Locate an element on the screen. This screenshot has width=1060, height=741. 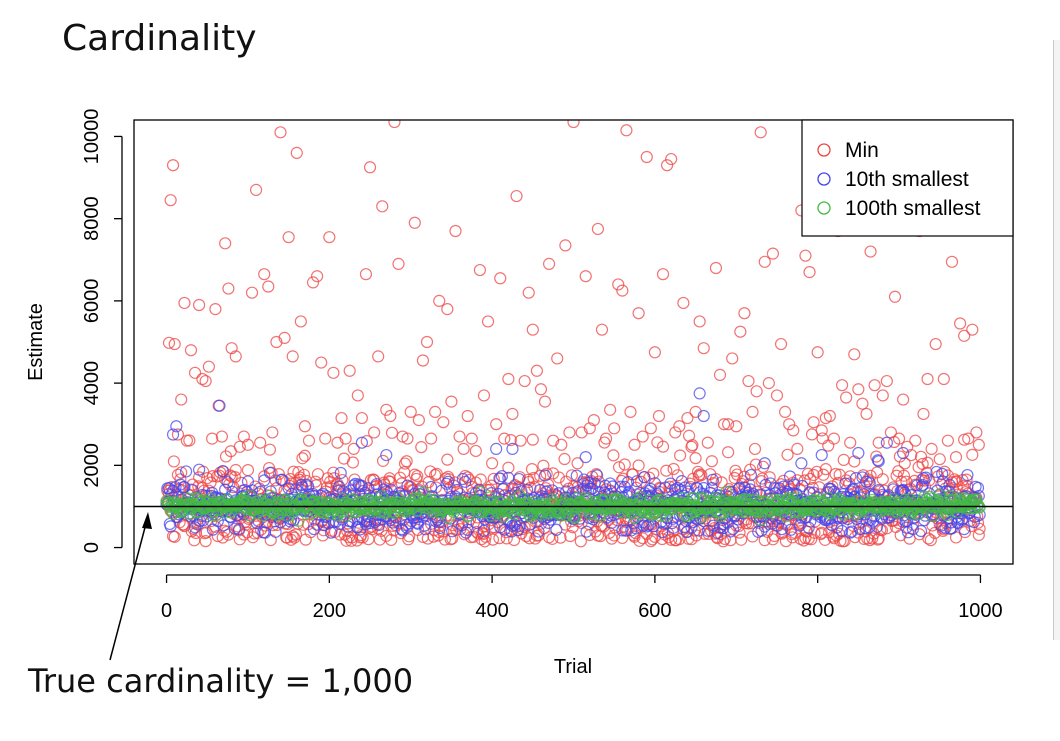
legend-marker is located at coordinates (824, 150).